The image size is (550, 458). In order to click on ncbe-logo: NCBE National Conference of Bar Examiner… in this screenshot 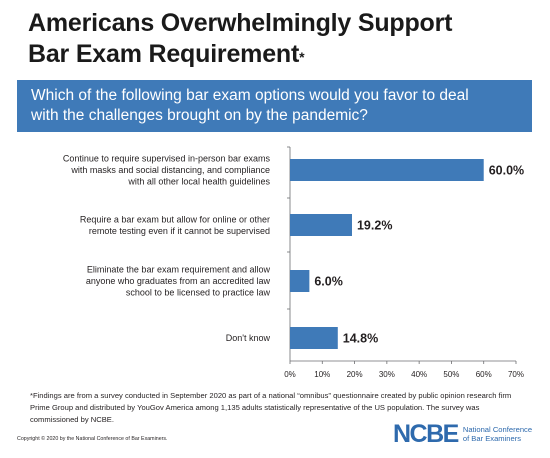, I will do `click(462, 434)`.